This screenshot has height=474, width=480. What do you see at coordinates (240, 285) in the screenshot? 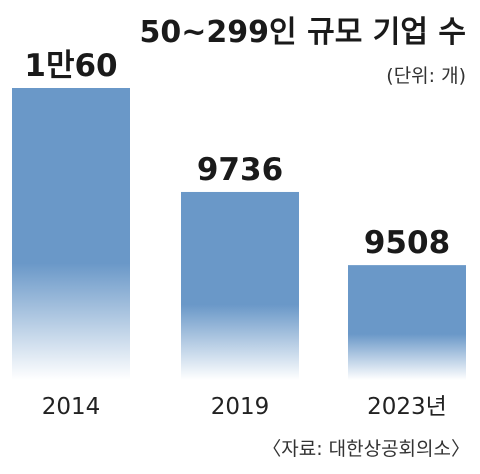
I see `bar-2019` at bounding box center [240, 285].